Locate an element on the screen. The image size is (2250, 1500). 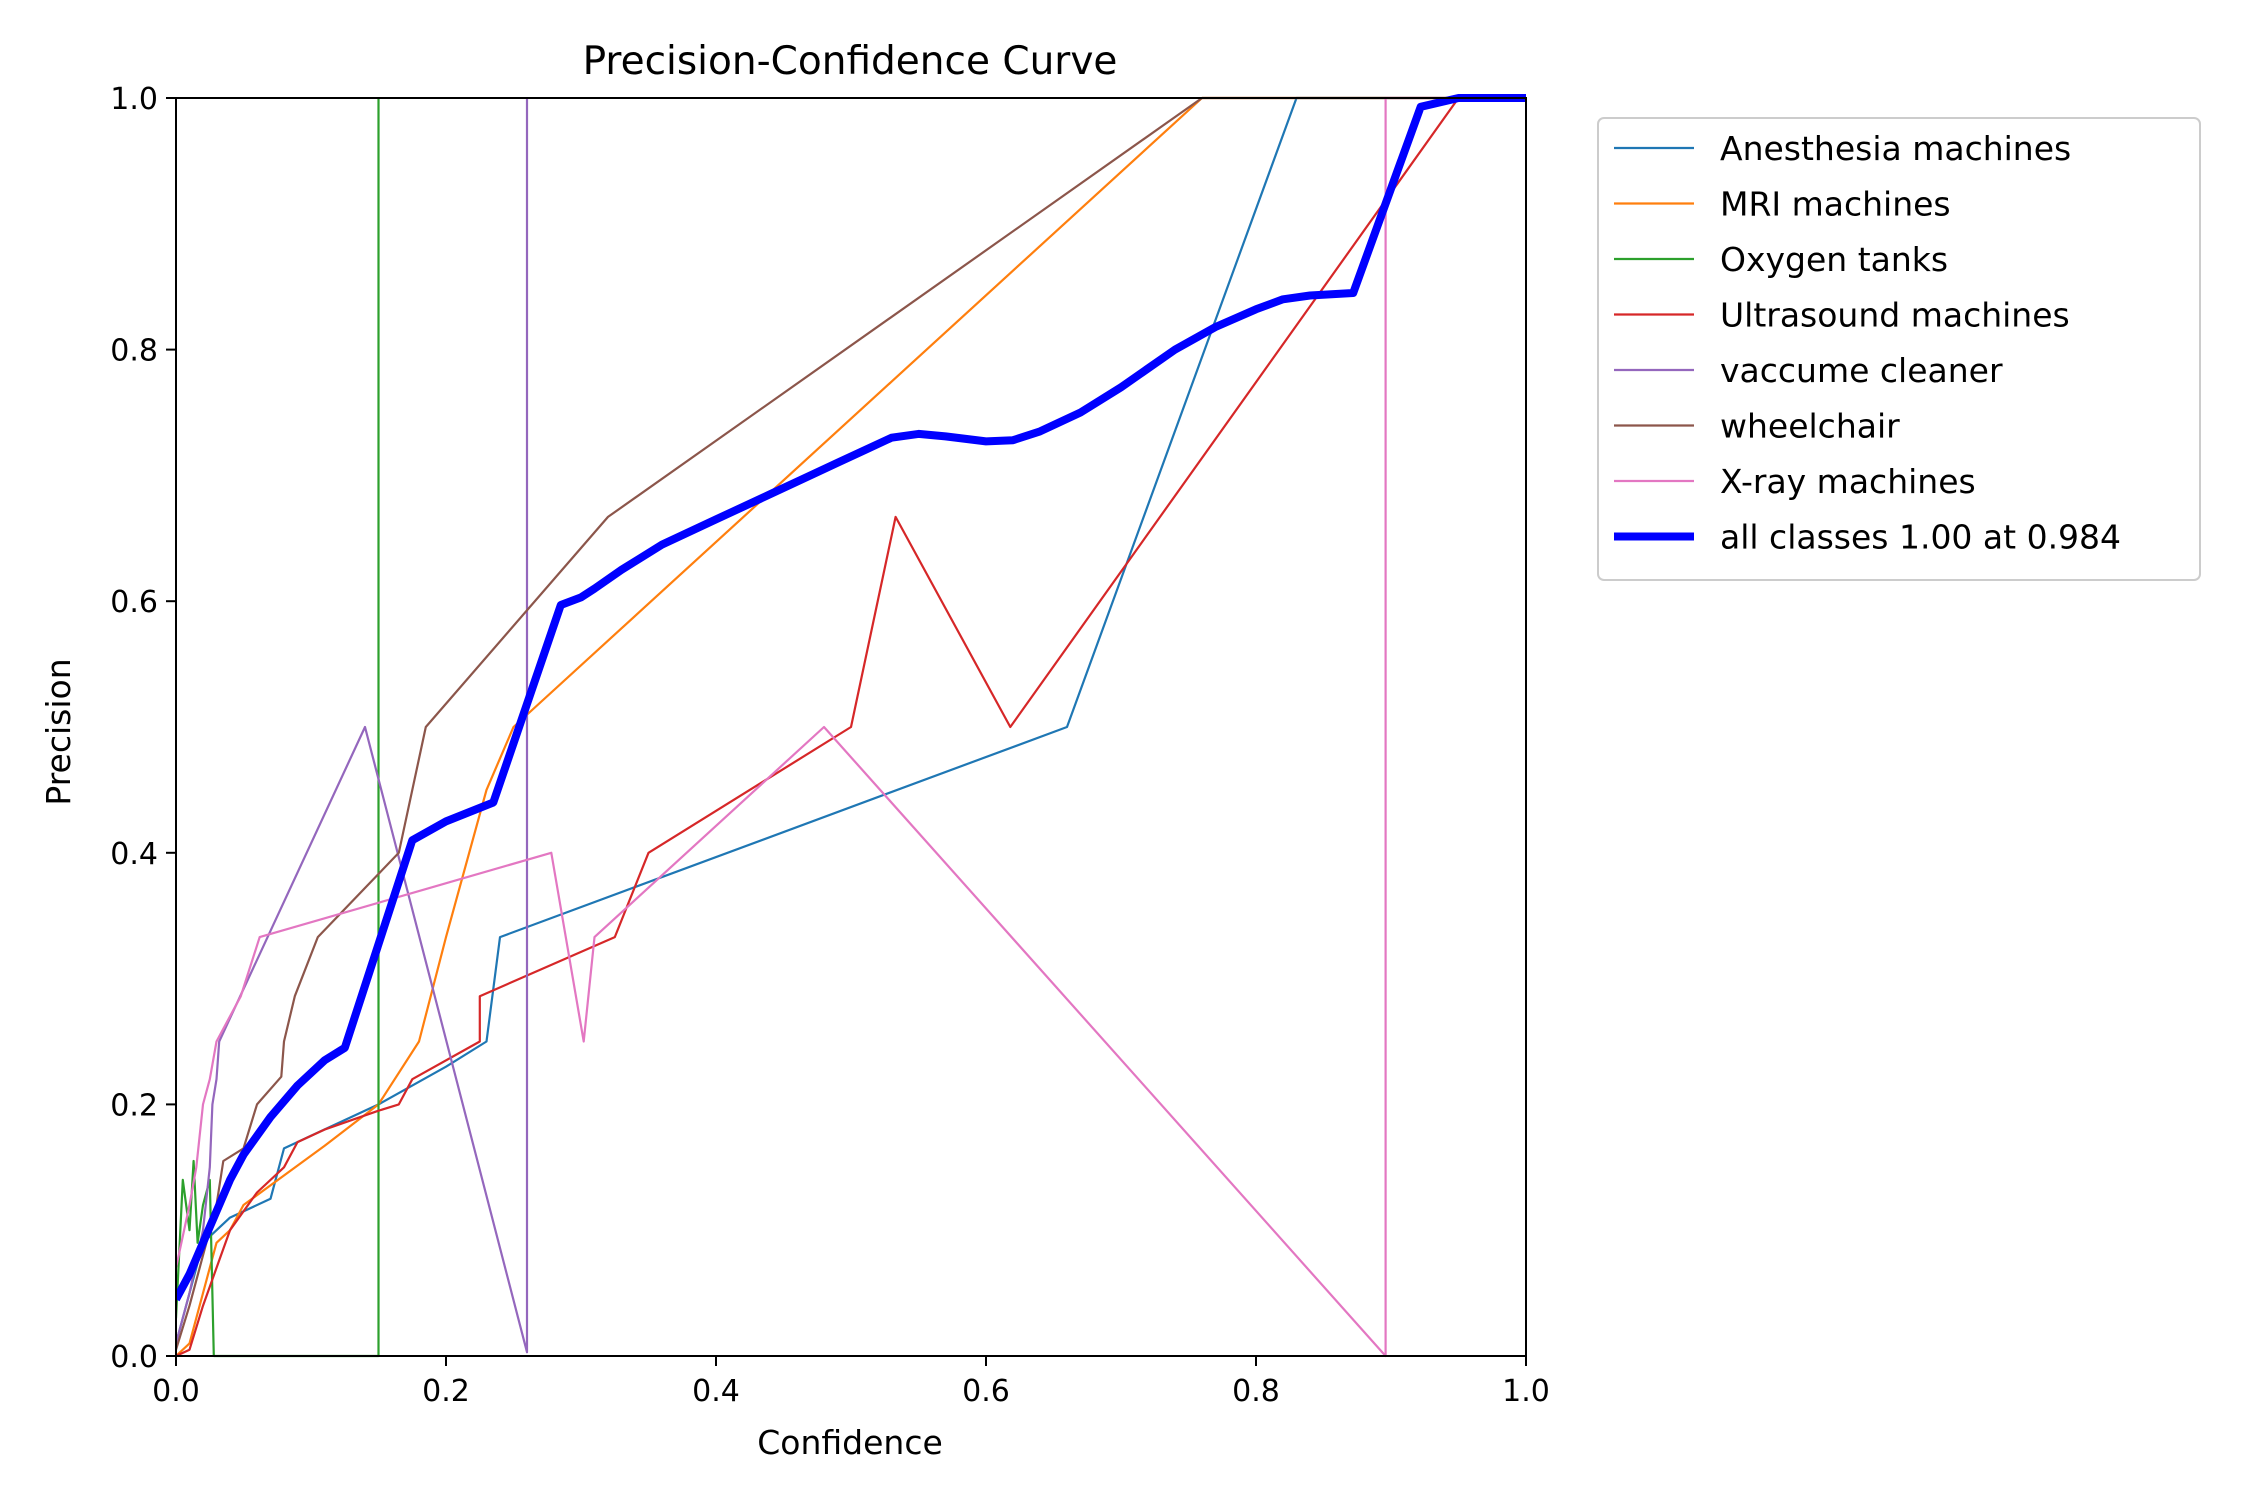
y-tick-label: 0.8 is located at coordinates (134, 351).